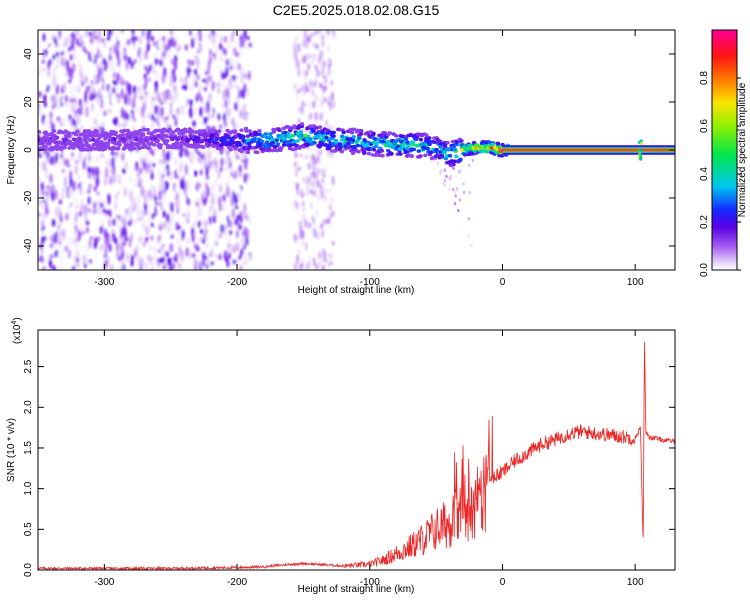 The image size is (750, 600). I want to click on y-tick-label: 0.0, so click(28, 570).